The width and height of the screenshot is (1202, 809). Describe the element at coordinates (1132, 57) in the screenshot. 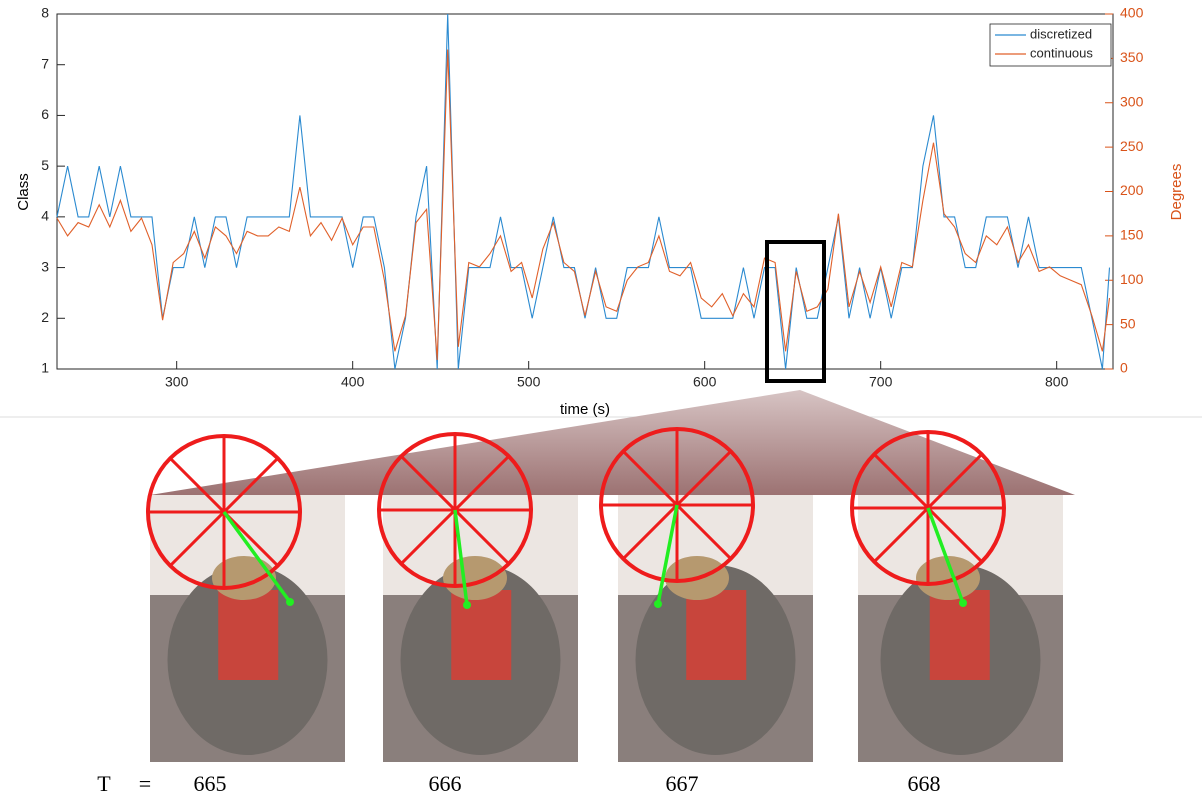

I see `y2-tick-label: 350` at that location.